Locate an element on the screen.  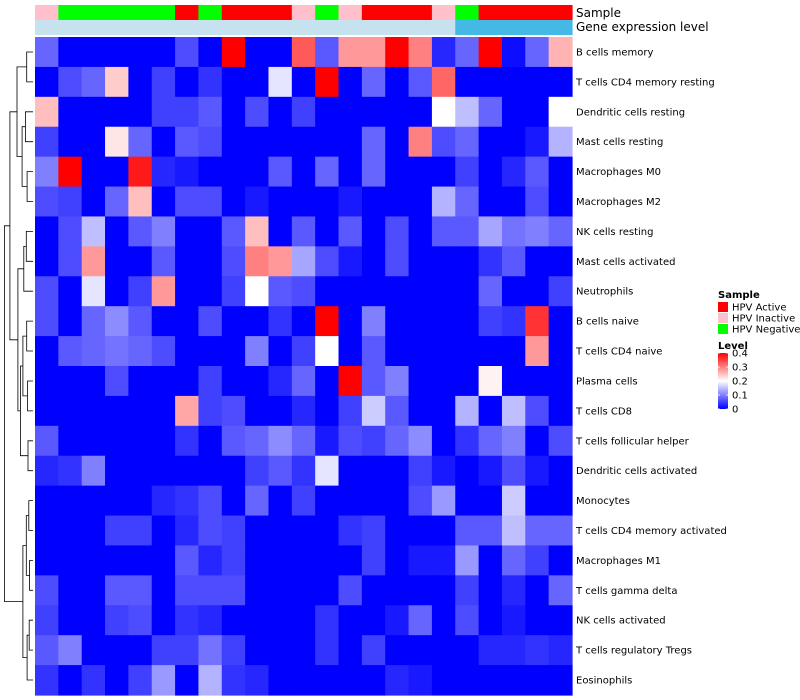
row-label: Plasma cells is located at coordinates (607, 381).